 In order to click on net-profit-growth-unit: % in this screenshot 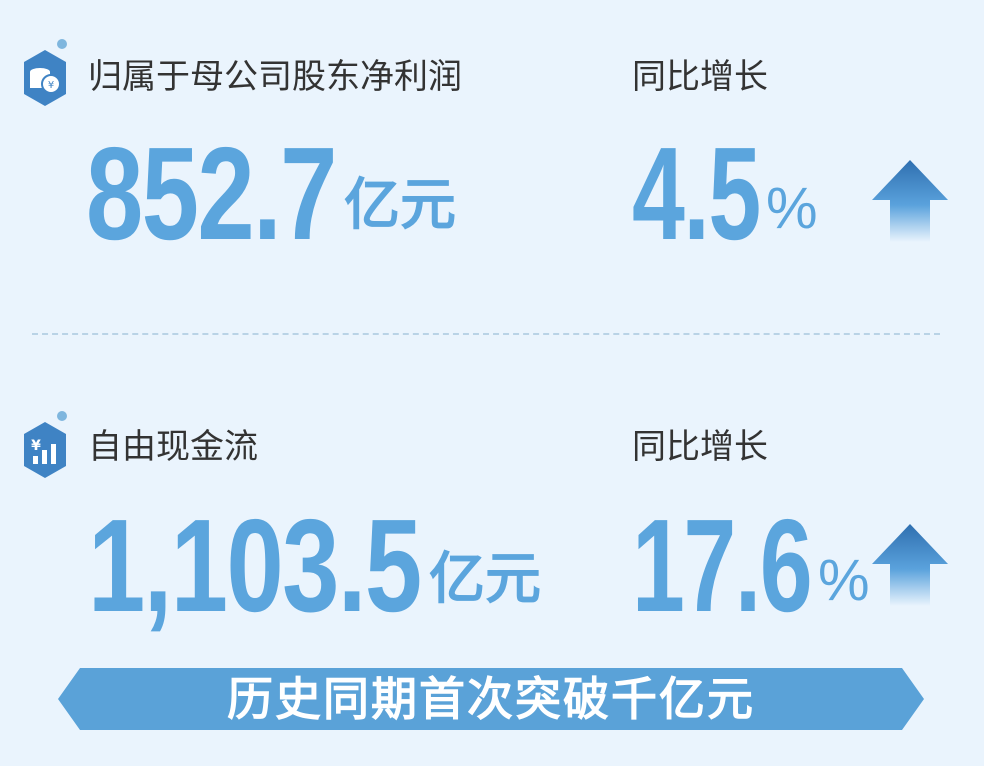, I will do `click(792, 208)`.